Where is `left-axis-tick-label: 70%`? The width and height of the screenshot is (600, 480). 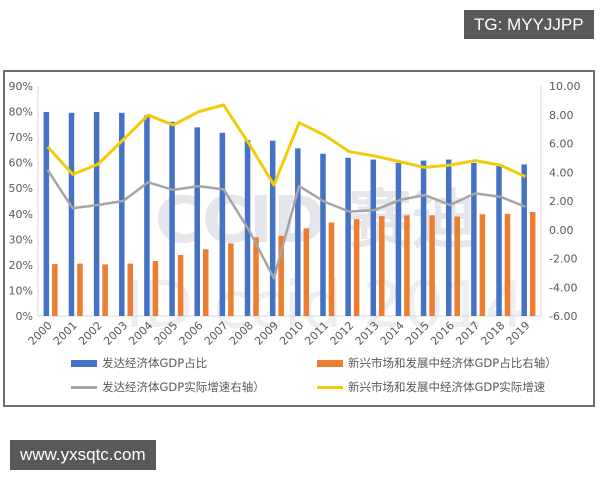
left-axis-tick-label: 70% is located at coordinates (21, 137).